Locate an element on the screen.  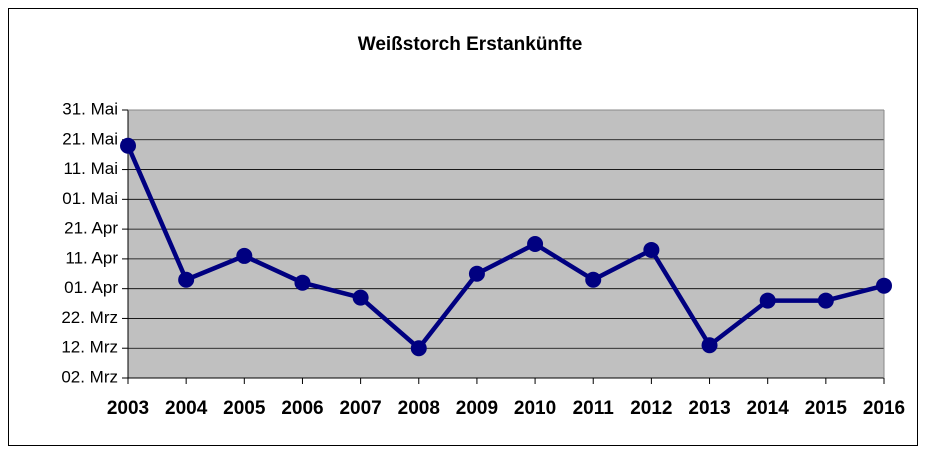
x-tick-label: 2012 is located at coordinates (651, 408).